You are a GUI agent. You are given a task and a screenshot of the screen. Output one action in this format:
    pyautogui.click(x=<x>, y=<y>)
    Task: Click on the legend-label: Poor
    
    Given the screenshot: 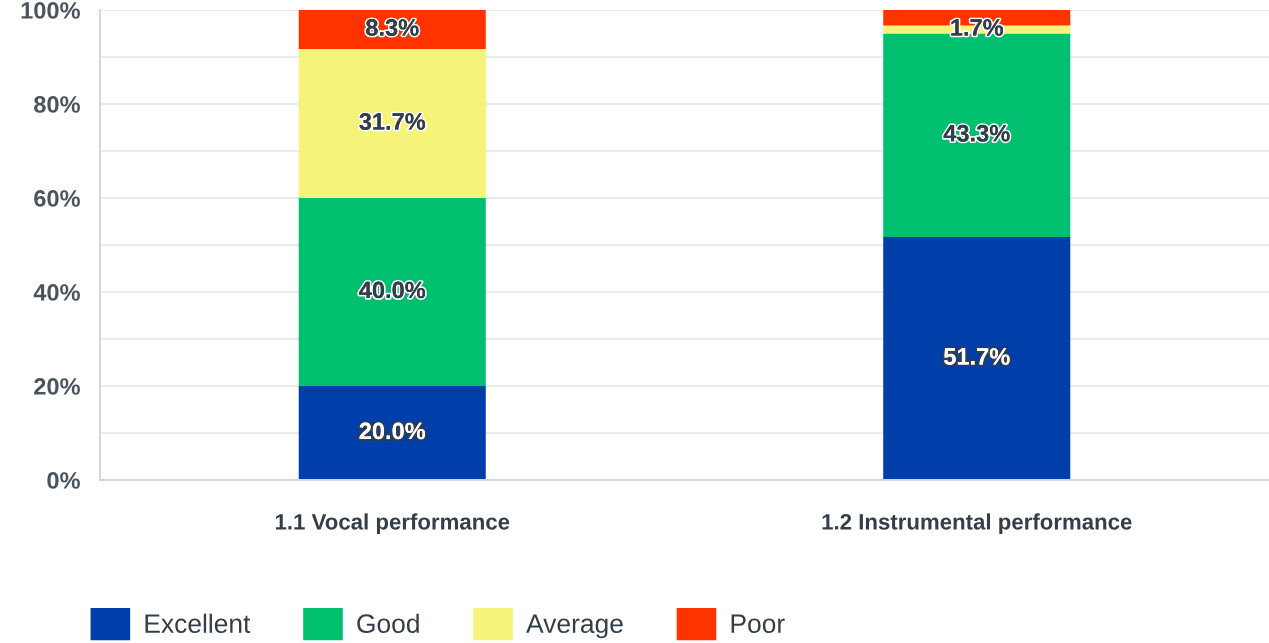 What is the action you would take?
    pyautogui.click(x=758, y=624)
    